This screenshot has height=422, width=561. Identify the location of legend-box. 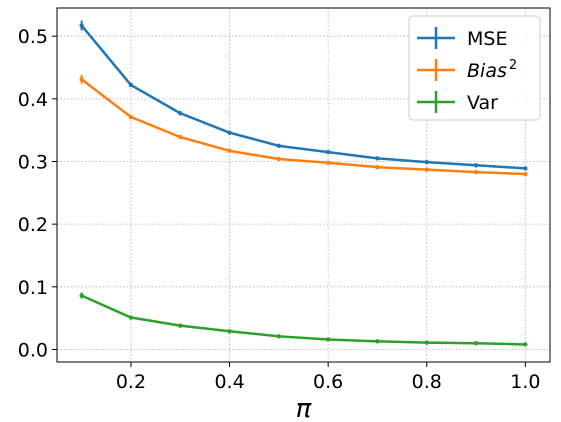
(474, 68).